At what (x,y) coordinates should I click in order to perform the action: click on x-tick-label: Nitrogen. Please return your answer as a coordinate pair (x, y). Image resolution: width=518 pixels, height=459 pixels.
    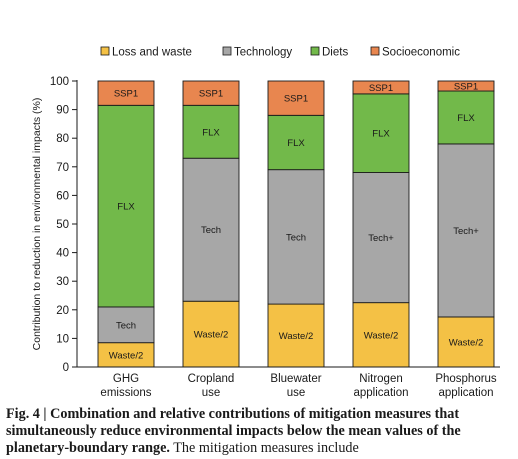
    Looking at the image, I should click on (380, 379).